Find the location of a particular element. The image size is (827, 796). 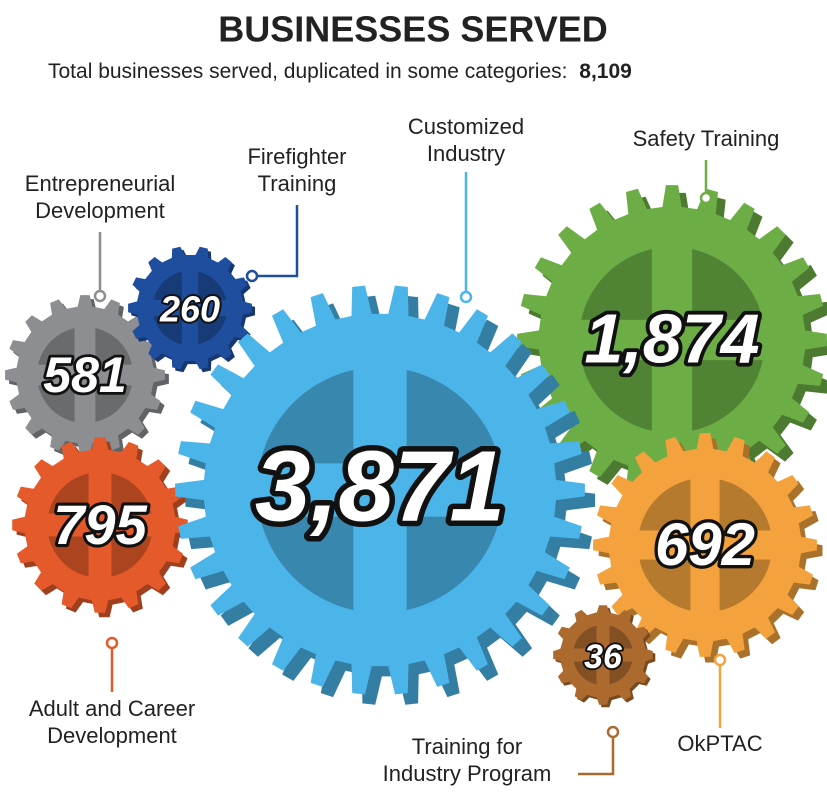

title: BUSINESSES SERVED is located at coordinates (412, 29).